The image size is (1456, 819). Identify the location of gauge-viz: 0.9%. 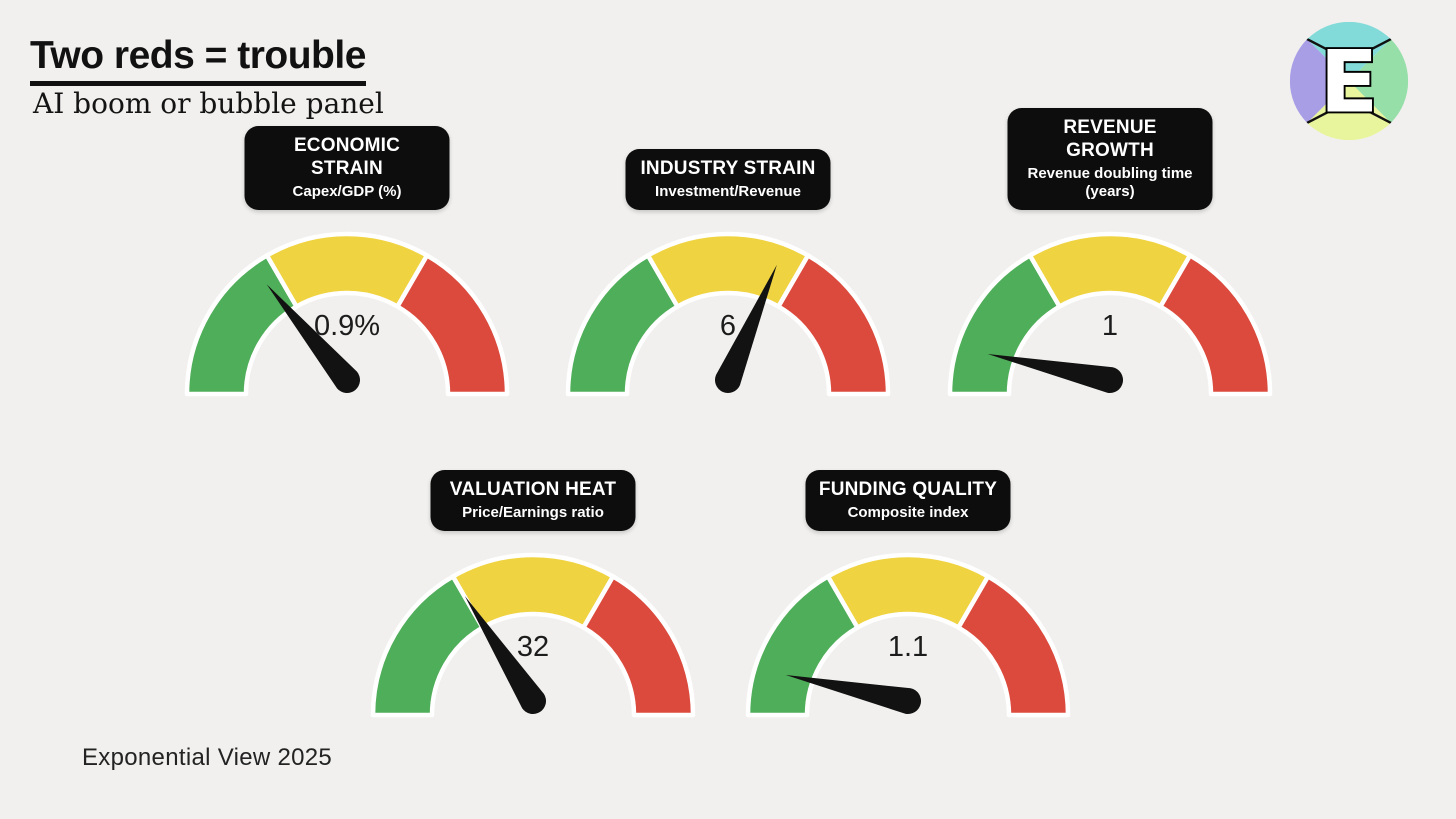
(347, 314).